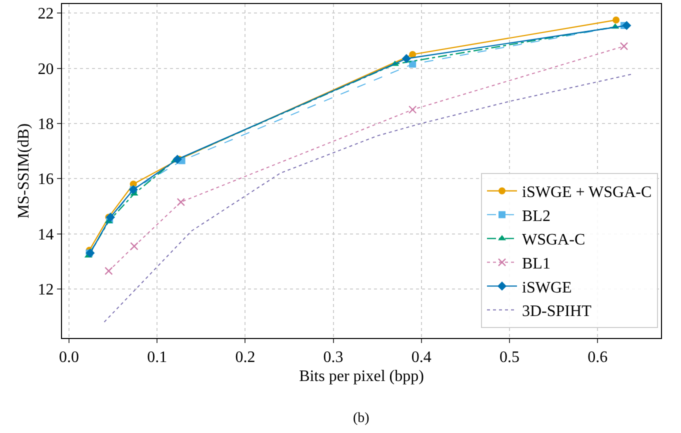 The image size is (681, 433). I want to click on legend-label: iSWGE + WSGA-C, so click(587, 193).